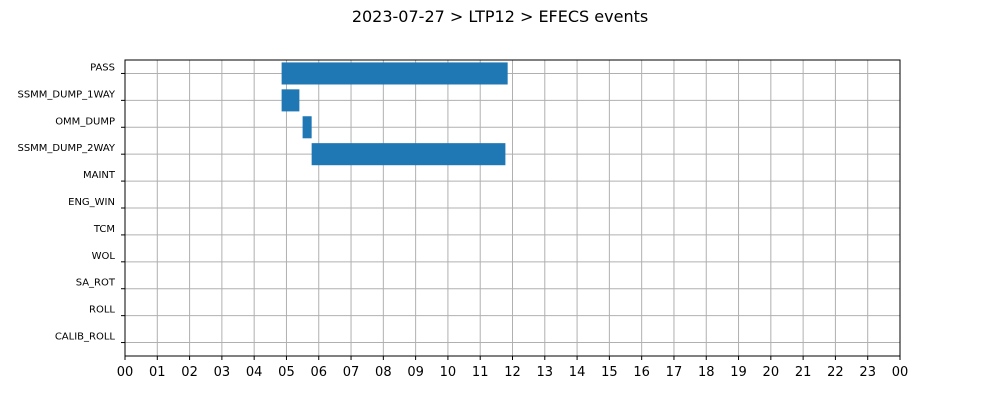 The image size is (1000, 400). I want to click on y-tick-label: ENG_WIN, so click(91, 202).